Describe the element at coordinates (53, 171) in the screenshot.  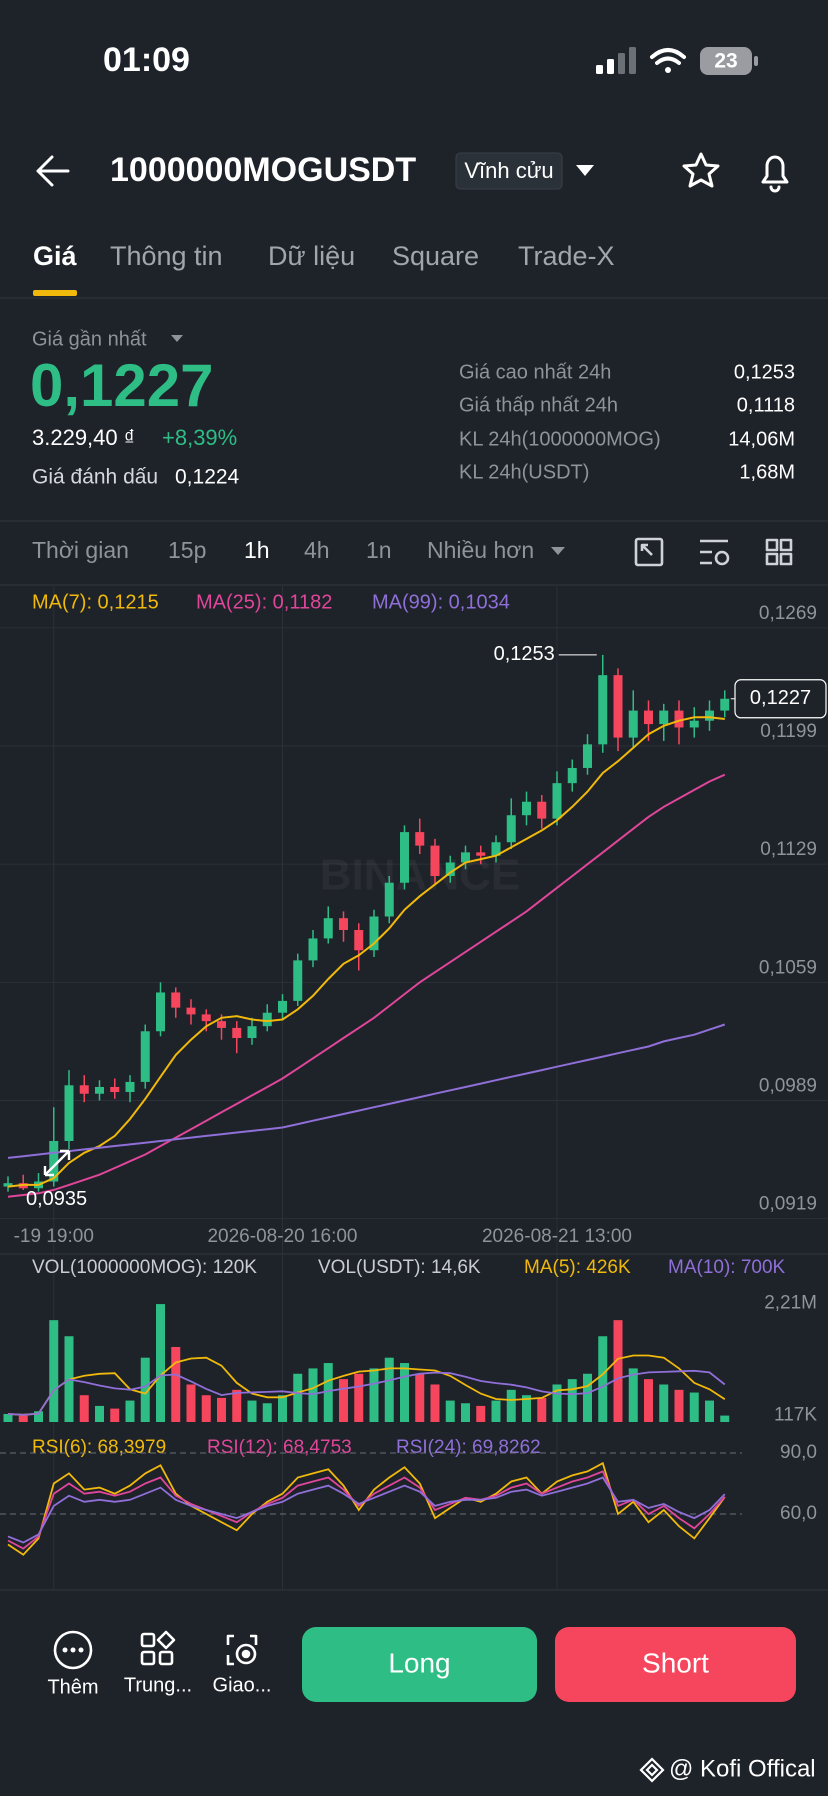
I see `back-button` at that location.